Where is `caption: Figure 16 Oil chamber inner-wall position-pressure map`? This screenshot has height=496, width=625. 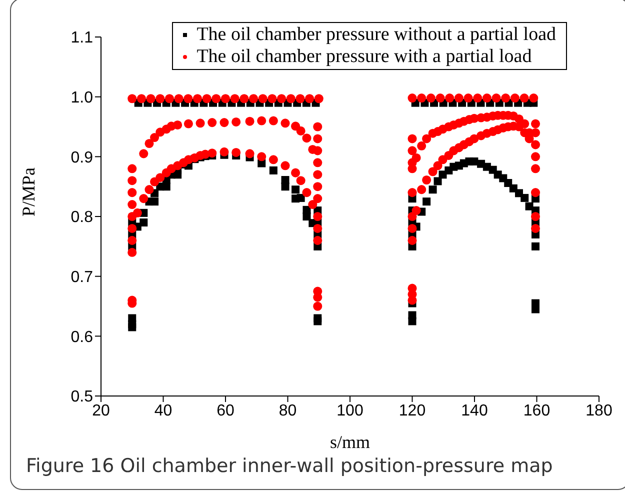 caption: Figure 16 Oil chamber inner-wall position-pressure map is located at coordinates (289, 466).